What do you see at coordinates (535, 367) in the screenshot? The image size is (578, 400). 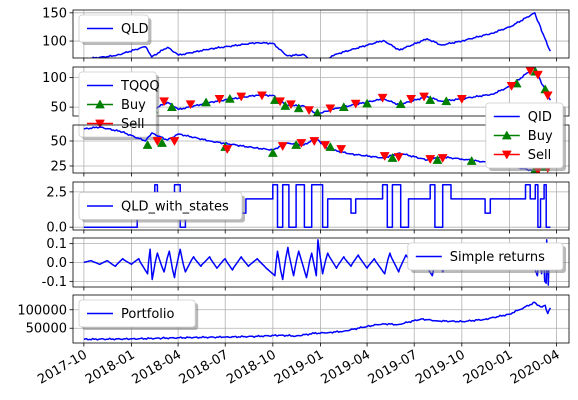 I see `x-tick-label: 2020-04` at bounding box center [535, 367].